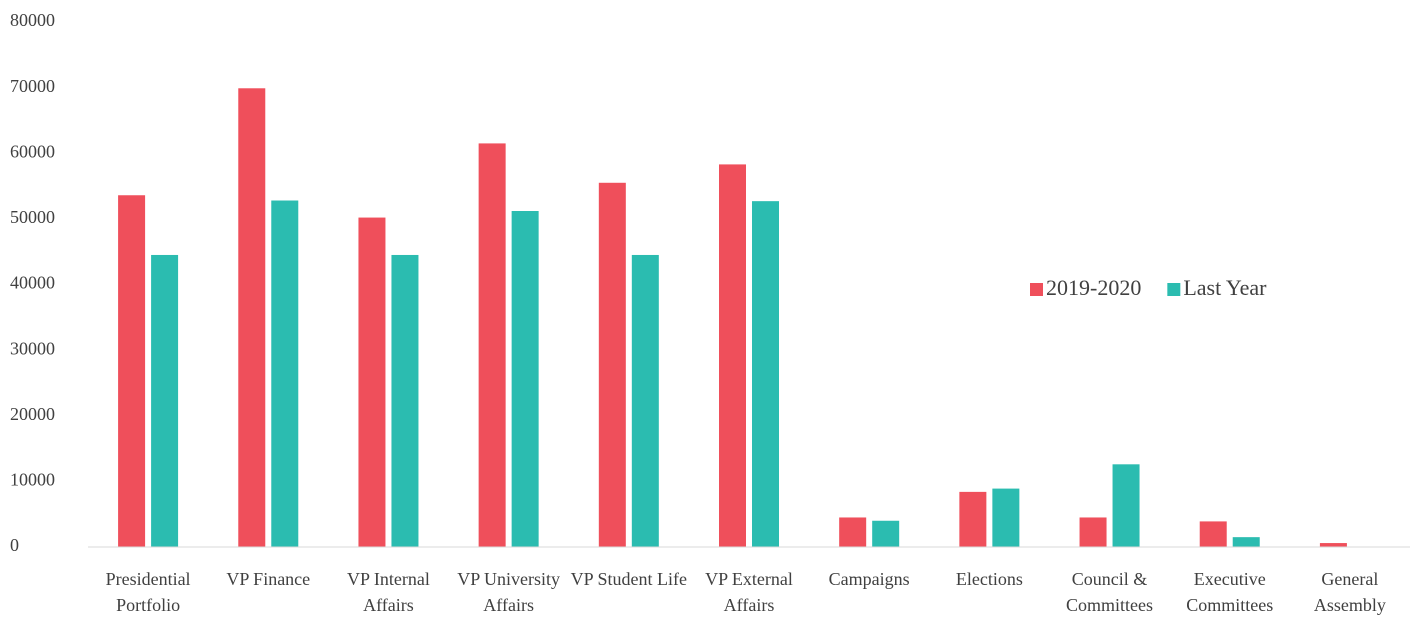  Describe the element at coordinates (32, 151) in the screenshot. I see `y-tick-label: 60000` at that location.